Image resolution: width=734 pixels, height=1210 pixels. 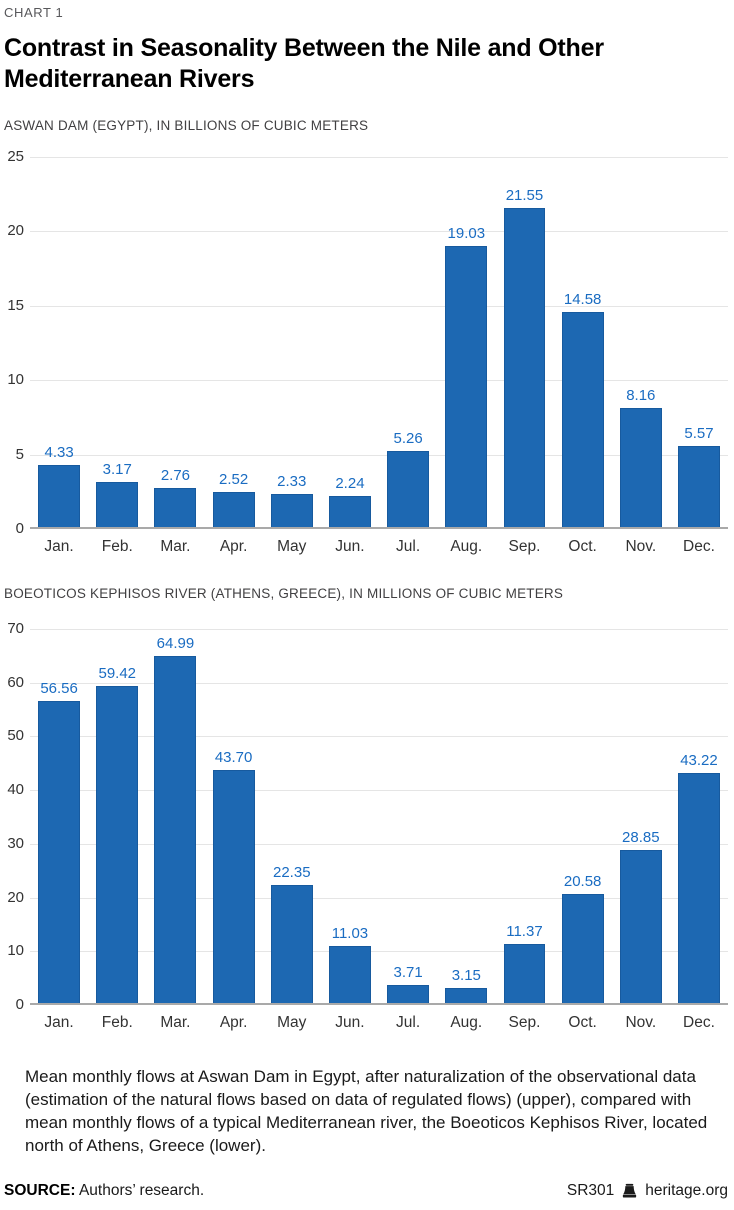 I want to click on bar-value-label: 8.16, so click(x=641, y=395).